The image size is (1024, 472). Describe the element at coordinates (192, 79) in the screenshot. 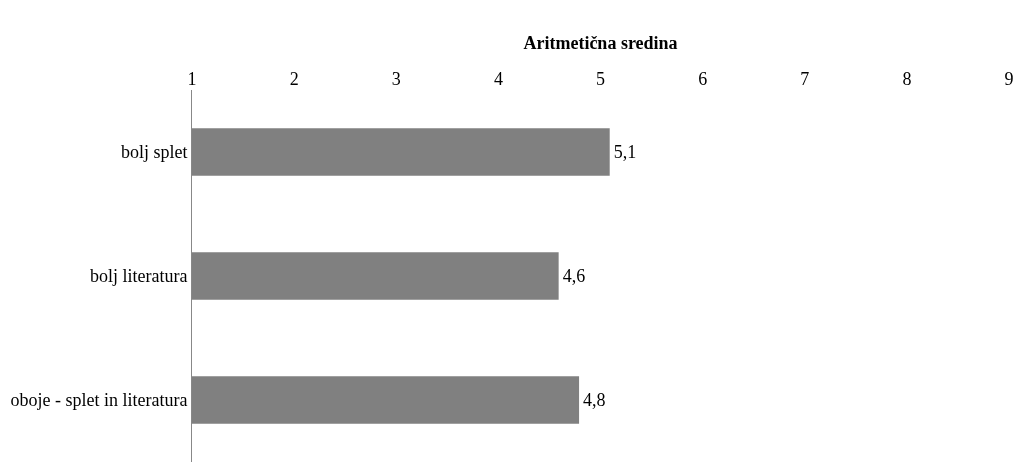

I see `x-tick-label: 1` at that location.